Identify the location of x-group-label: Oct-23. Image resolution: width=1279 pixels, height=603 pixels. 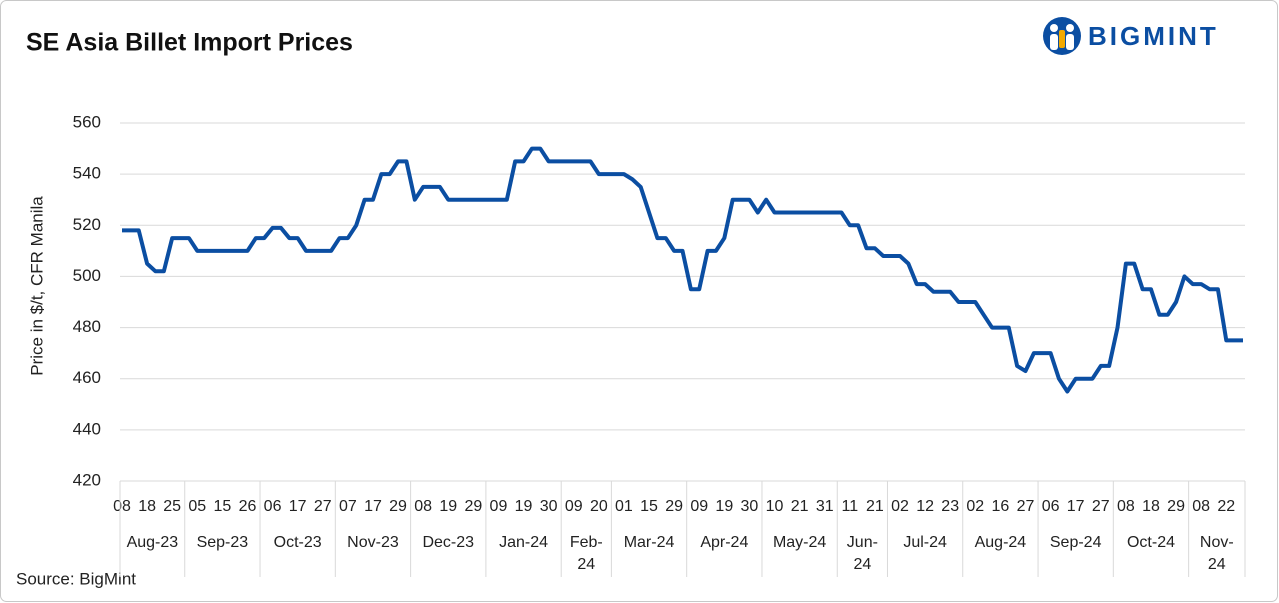
(298, 542).